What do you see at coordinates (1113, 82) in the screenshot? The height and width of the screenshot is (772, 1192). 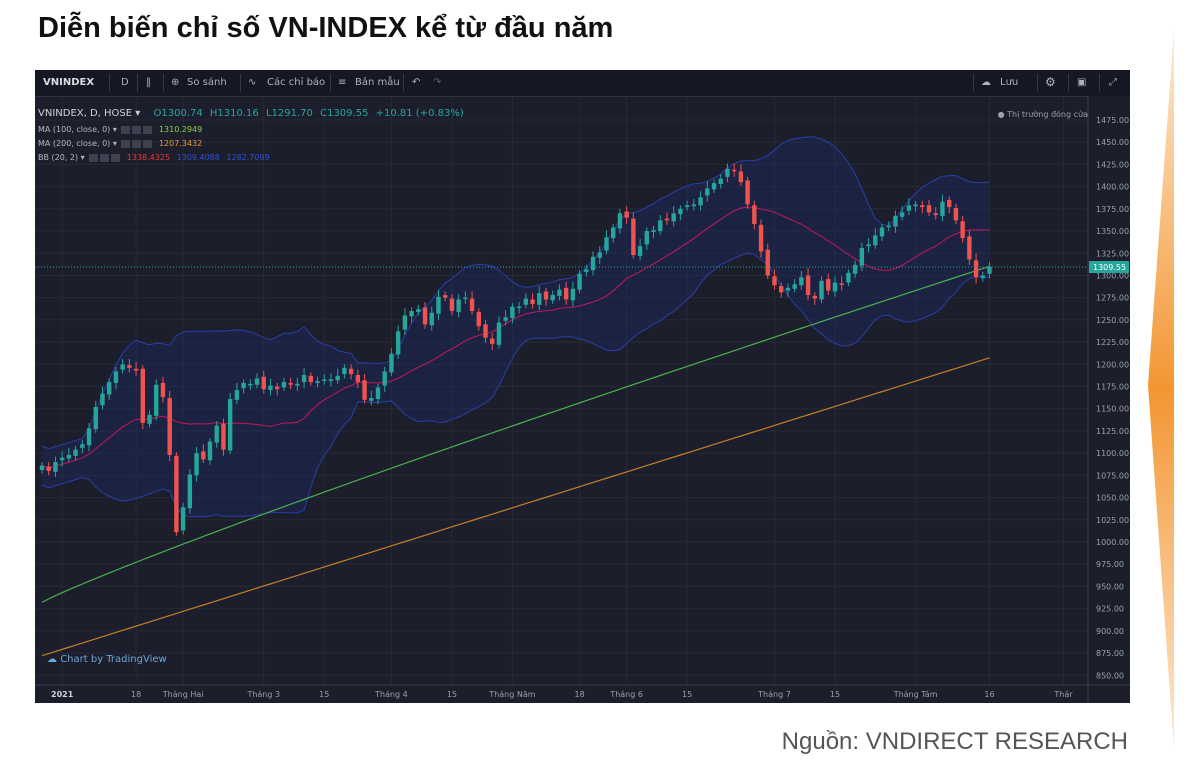 I see `fullscreen-icon: ⤢` at bounding box center [1113, 82].